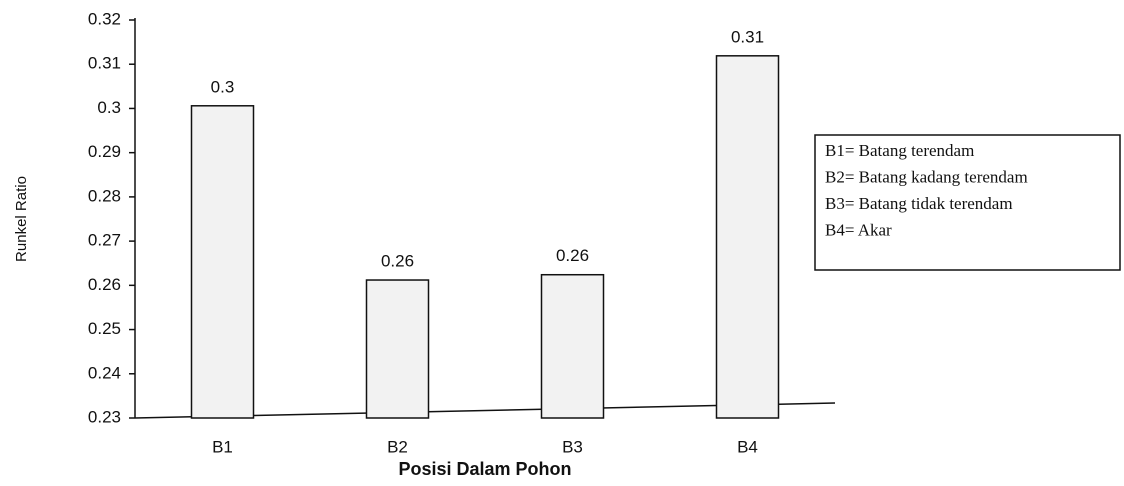 This screenshot has height=486, width=1124. I want to click on y-tick-label: 0.27, so click(104, 240).